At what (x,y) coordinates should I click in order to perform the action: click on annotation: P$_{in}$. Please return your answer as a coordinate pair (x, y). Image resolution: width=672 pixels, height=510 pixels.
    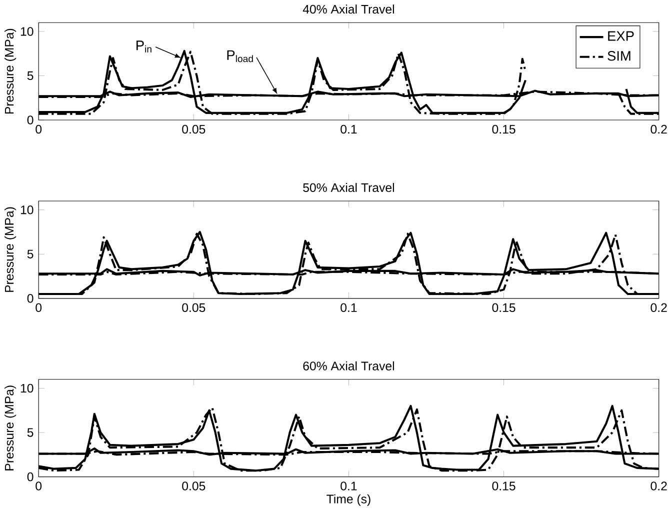
    Looking at the image, I should click on (144, 46).